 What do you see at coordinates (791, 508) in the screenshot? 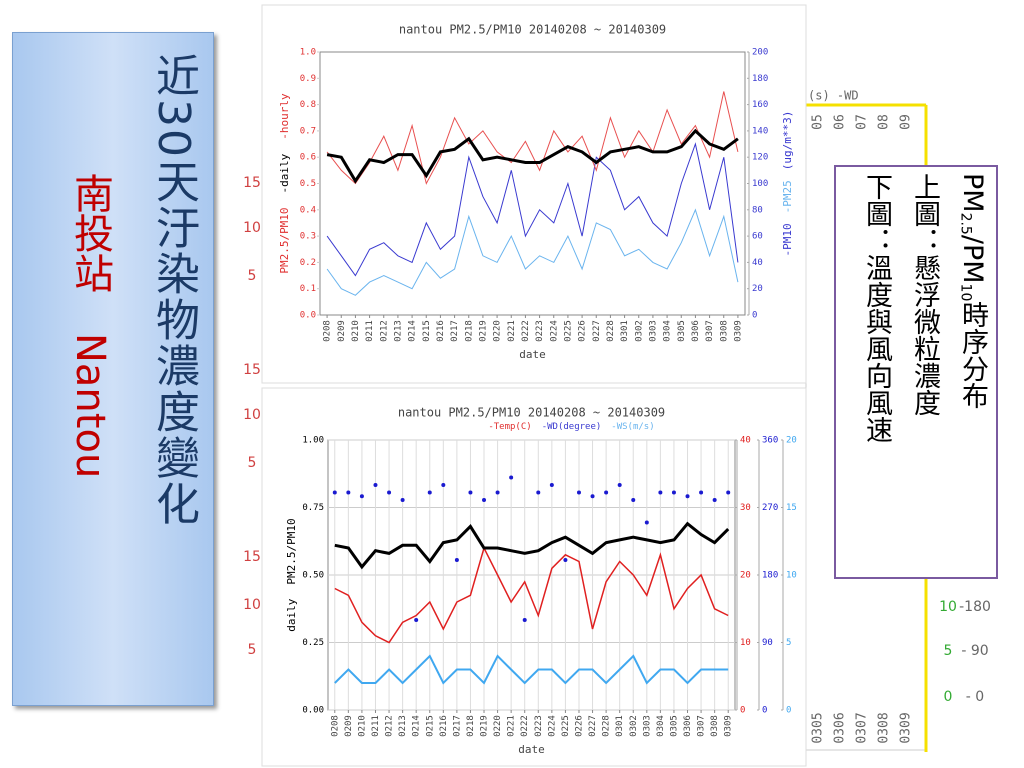
I see `y2-tick-label: 15` at bounding box center [791, 508].